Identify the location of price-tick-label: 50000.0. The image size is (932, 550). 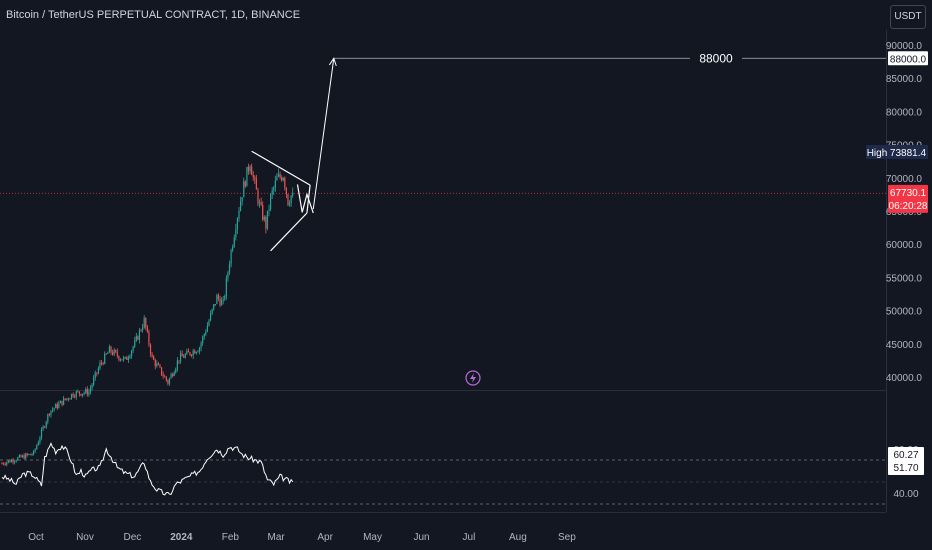
(904, 312).